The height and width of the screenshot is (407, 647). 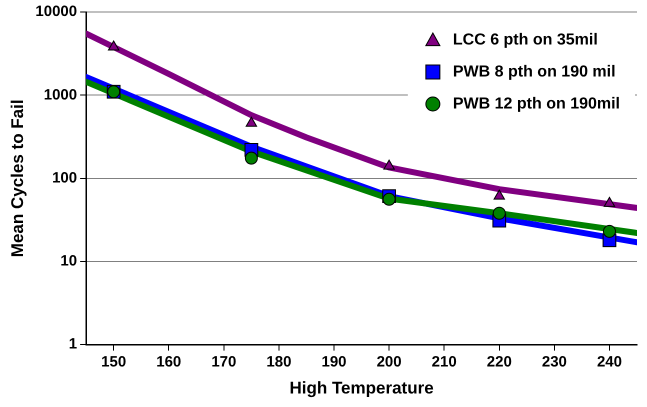 What do you see at coordinates (554, 362) in the screenshot?
I see `x-tick-label: 230` at bounding box center [554, 362].